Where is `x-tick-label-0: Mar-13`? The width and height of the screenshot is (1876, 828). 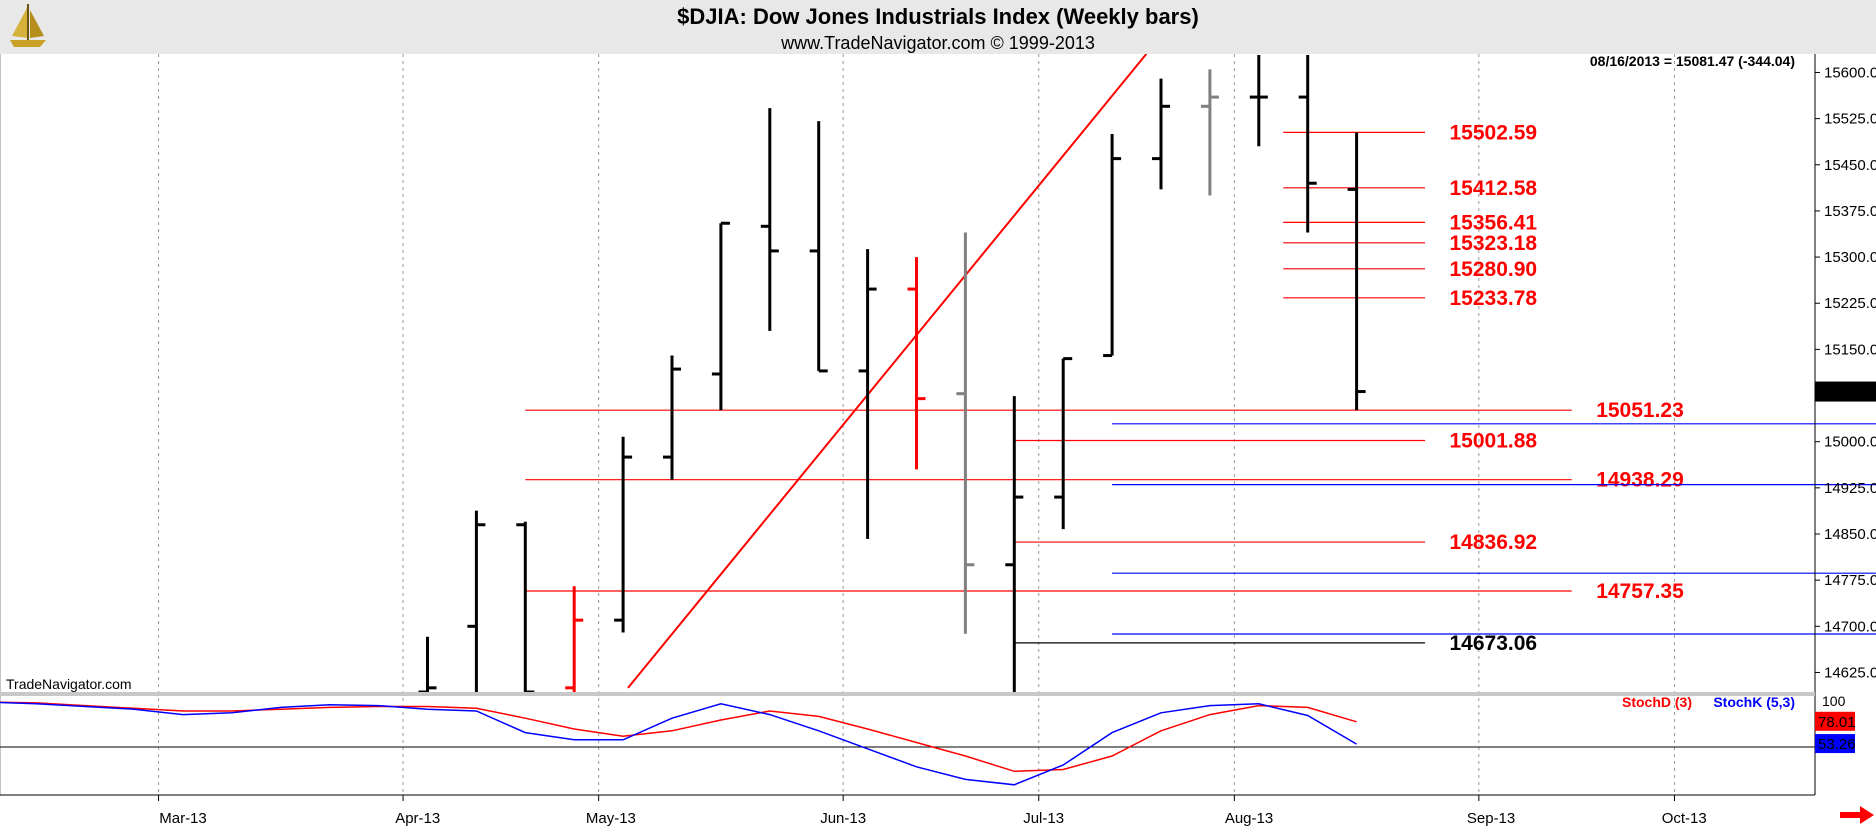 x-tick-label-0: Mar-13 is located at coordinates (183, 818).